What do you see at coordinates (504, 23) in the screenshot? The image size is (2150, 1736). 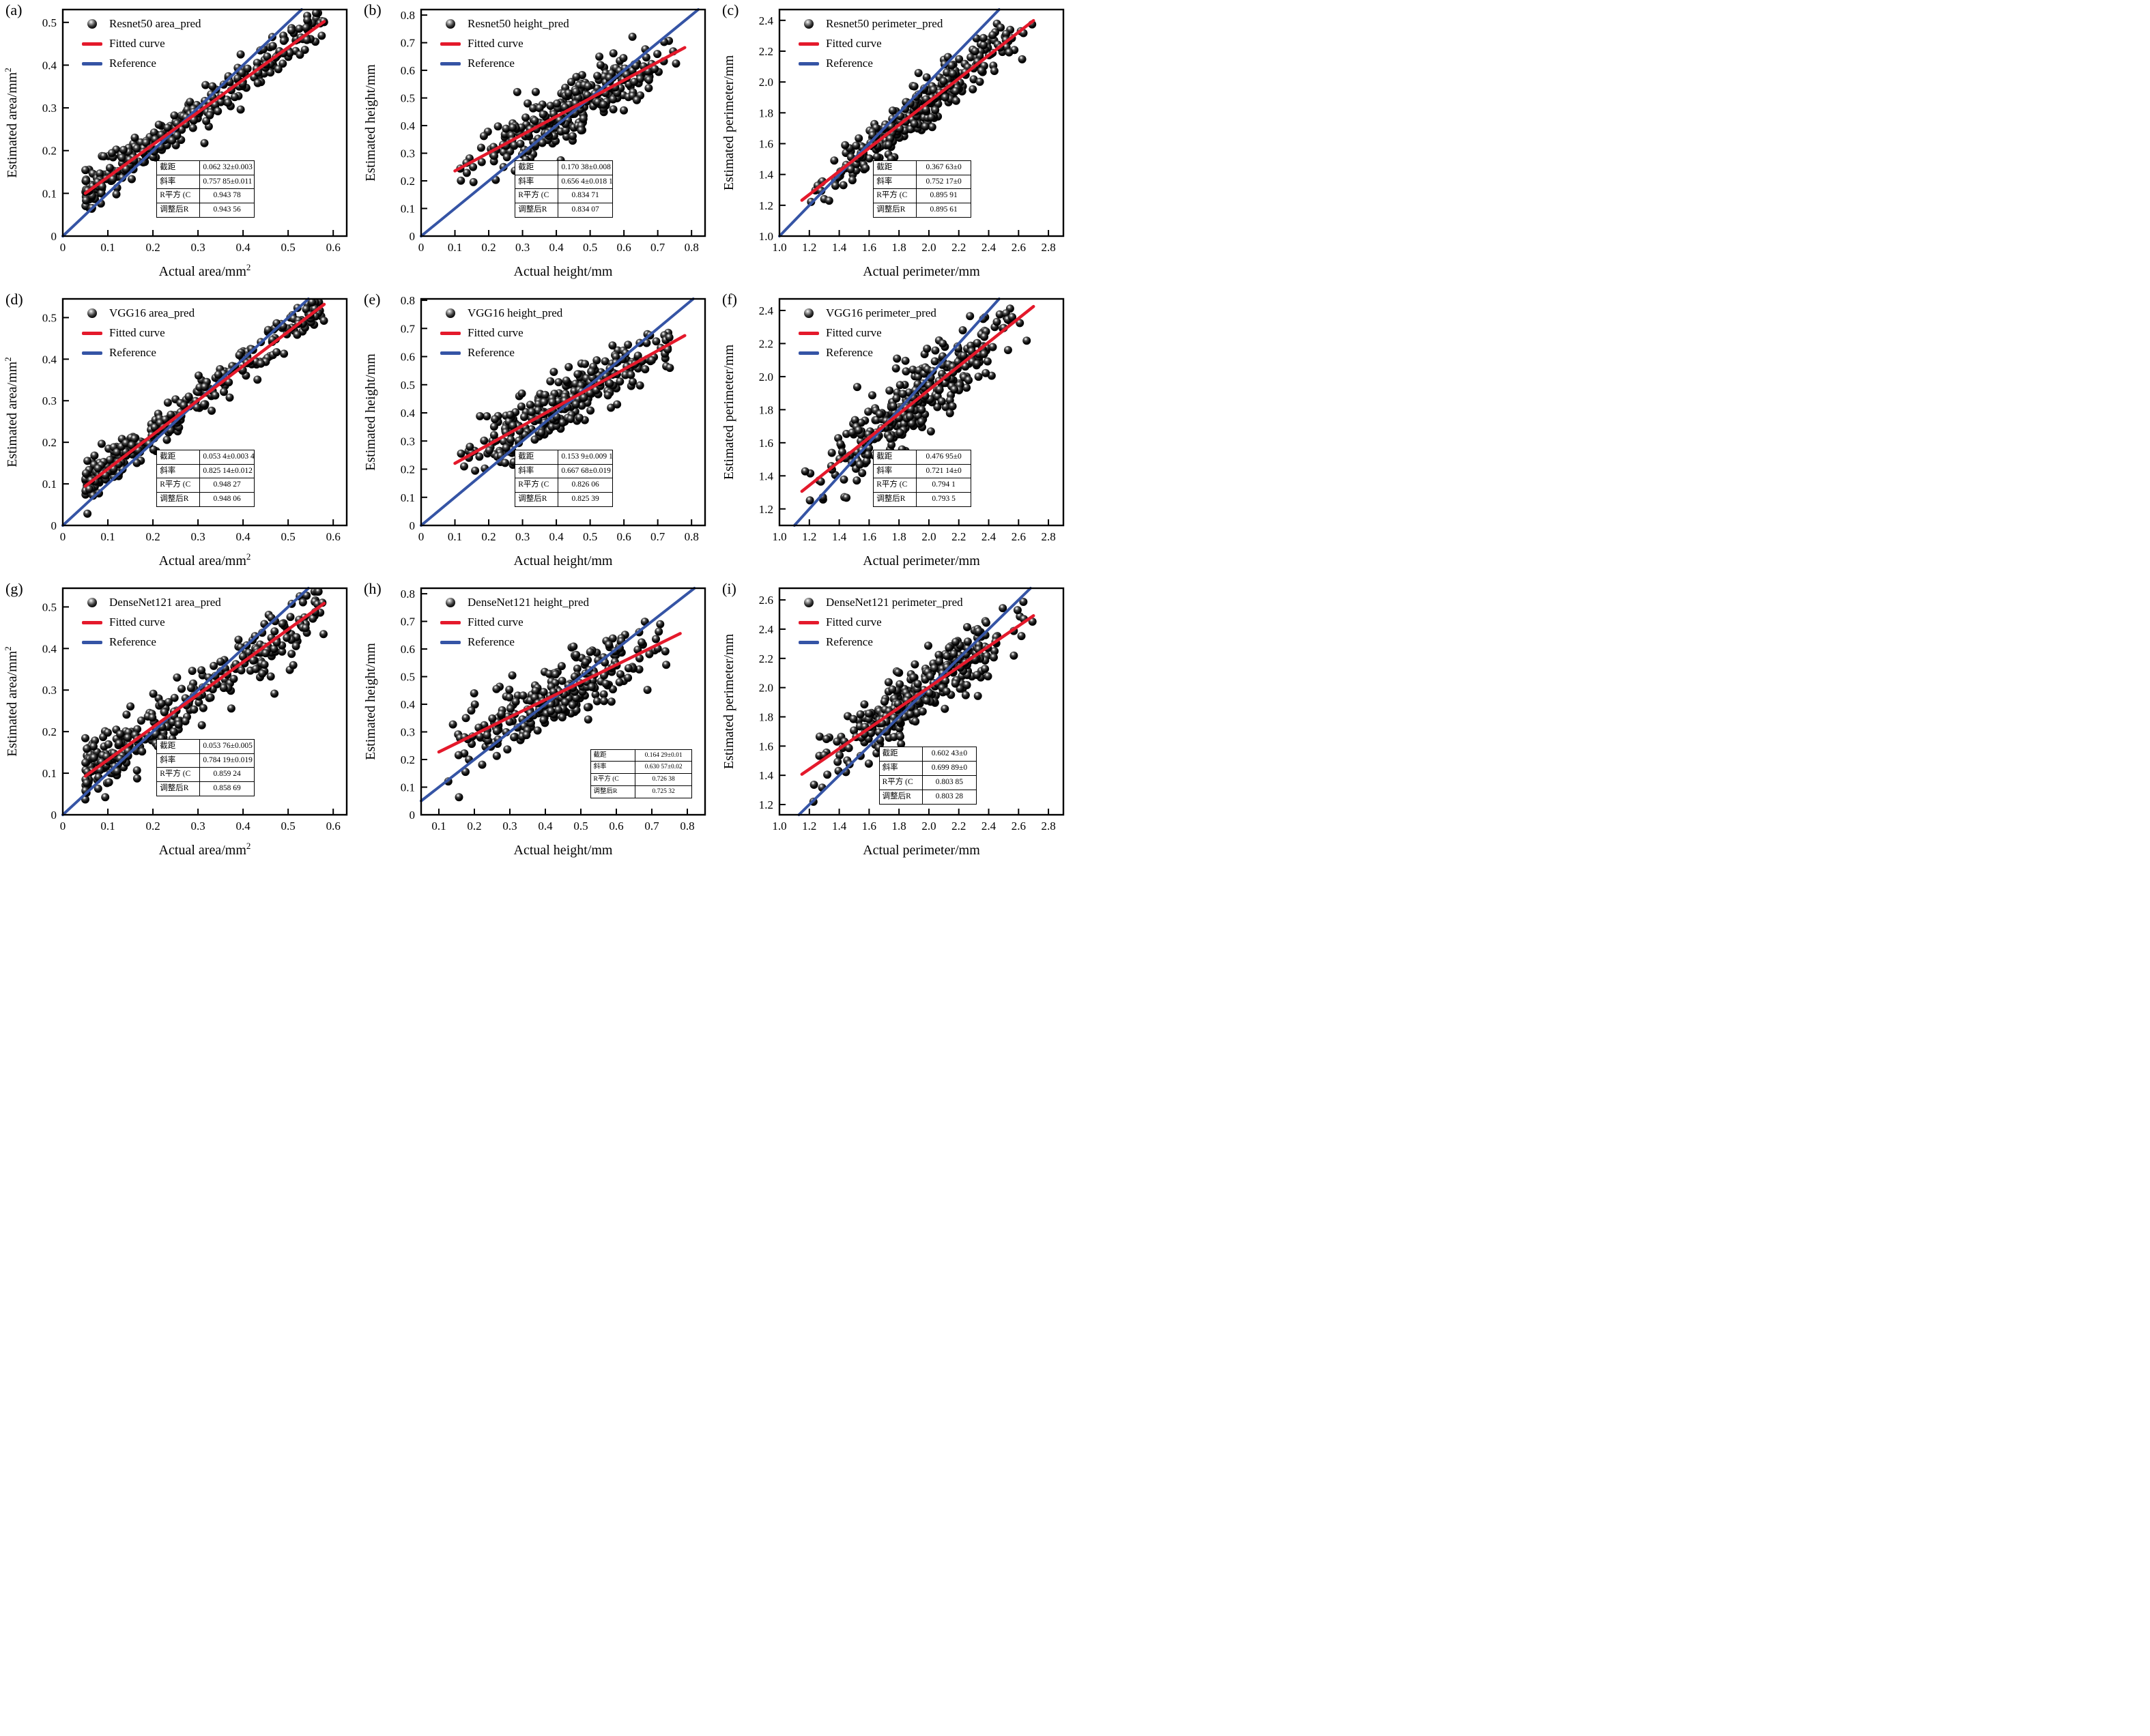 I see `legend-item-series: Resnet50 height_pred` at bounding box center [504, 23].